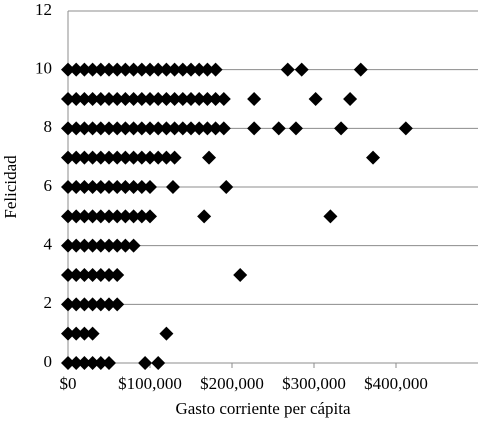 Image resolution: width=482 pixels, height=424 pixels. What do you see at coordinates (263, 408) in the screenshot?
I see `x-axis-title: Gasto corriente per cápita` at bounding box center [263, 408].